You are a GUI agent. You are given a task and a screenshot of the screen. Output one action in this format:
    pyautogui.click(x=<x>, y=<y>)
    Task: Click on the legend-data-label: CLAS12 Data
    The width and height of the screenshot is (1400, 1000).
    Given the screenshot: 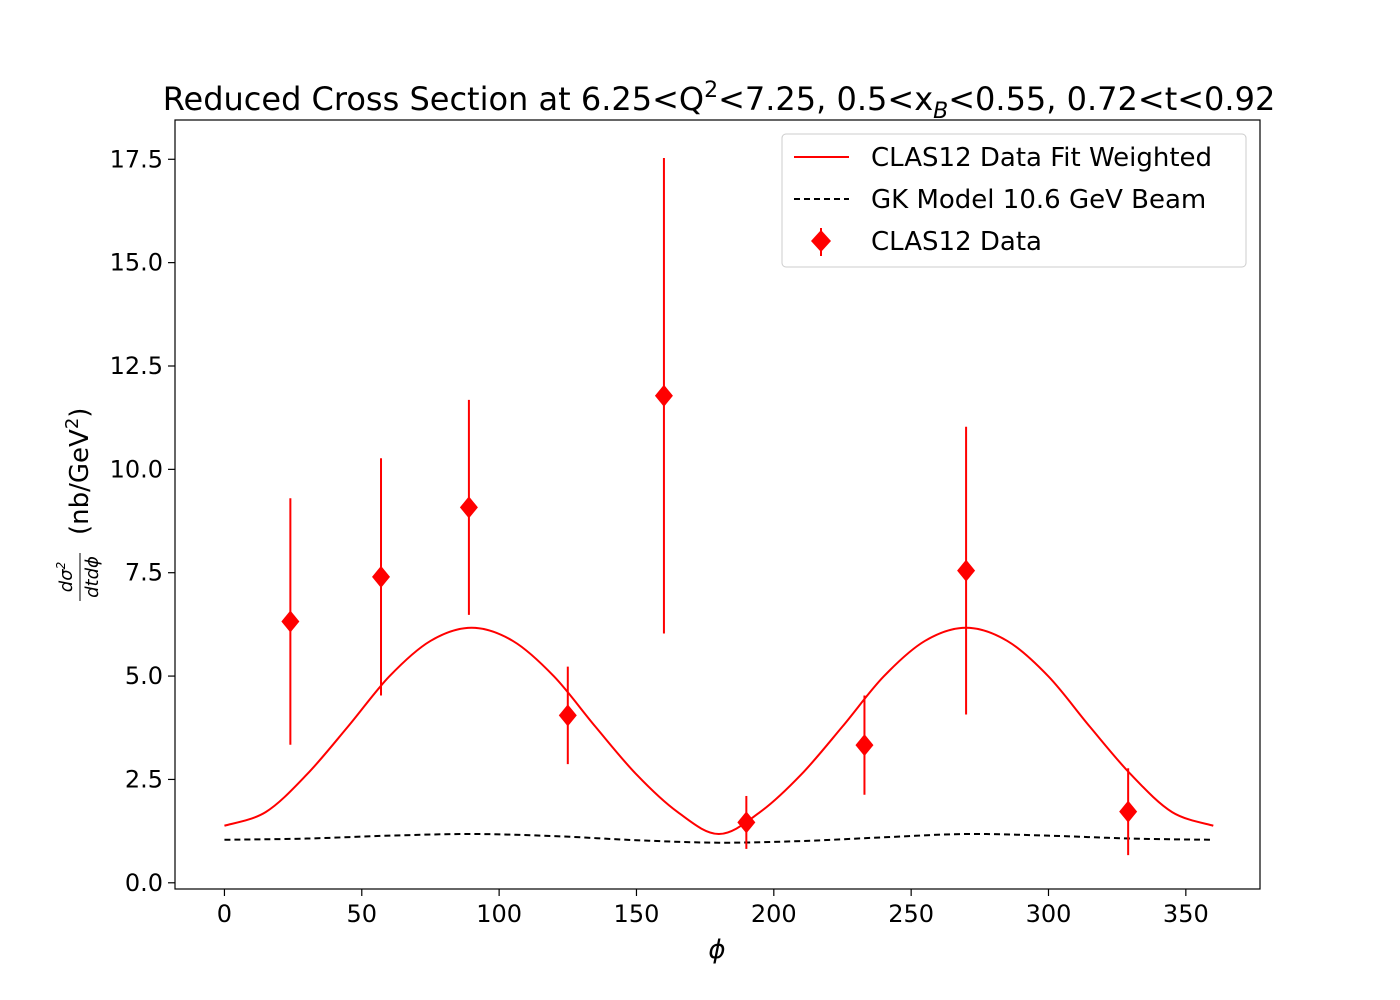 What is the action you would take?
    pyautogui.click(x=956, y=242)
    